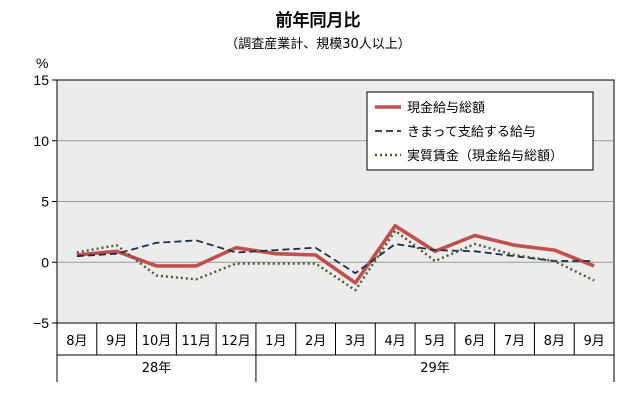  I want to click on x-group-label: 29年, so click(435, 368).